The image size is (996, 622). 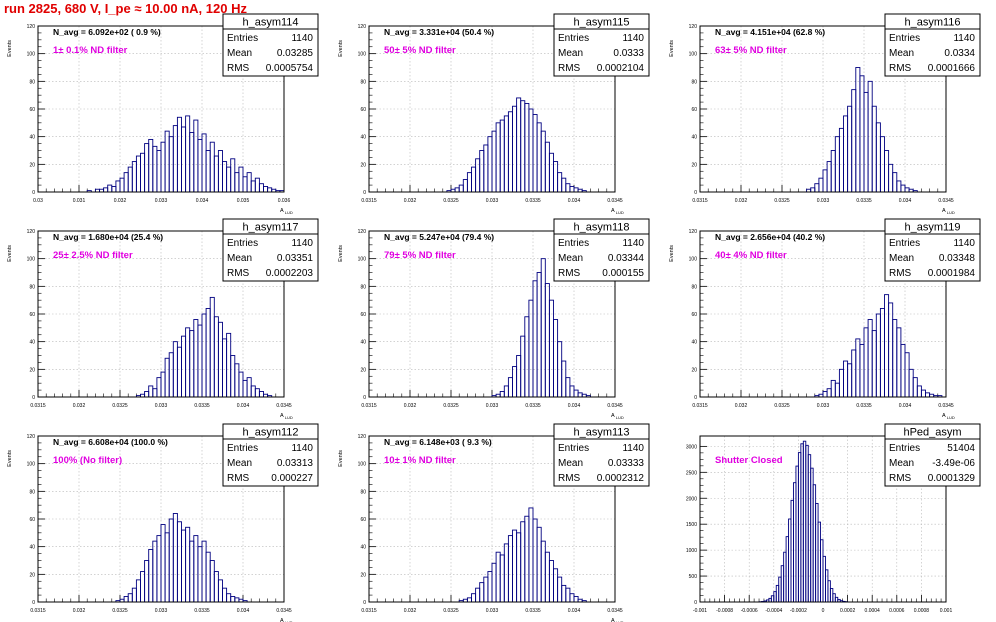 I want to click on x-tick-label: 0.0004, so click(x=873, y=611).